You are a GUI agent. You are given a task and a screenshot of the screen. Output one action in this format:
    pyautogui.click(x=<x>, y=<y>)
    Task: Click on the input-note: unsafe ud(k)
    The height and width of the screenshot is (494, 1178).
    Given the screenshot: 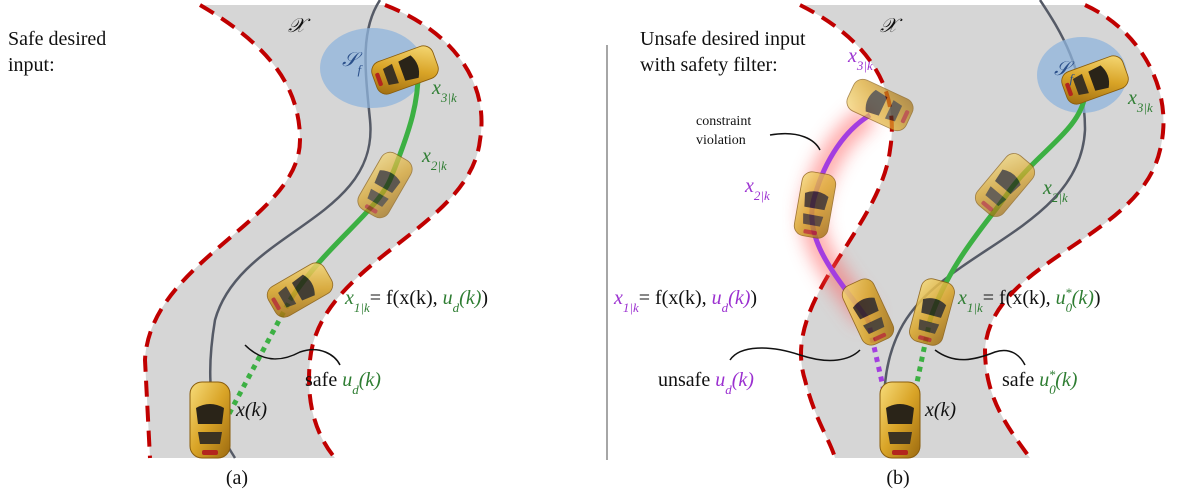 What is the action you would take?
    pyautogui.click(x=706, y=383)
    